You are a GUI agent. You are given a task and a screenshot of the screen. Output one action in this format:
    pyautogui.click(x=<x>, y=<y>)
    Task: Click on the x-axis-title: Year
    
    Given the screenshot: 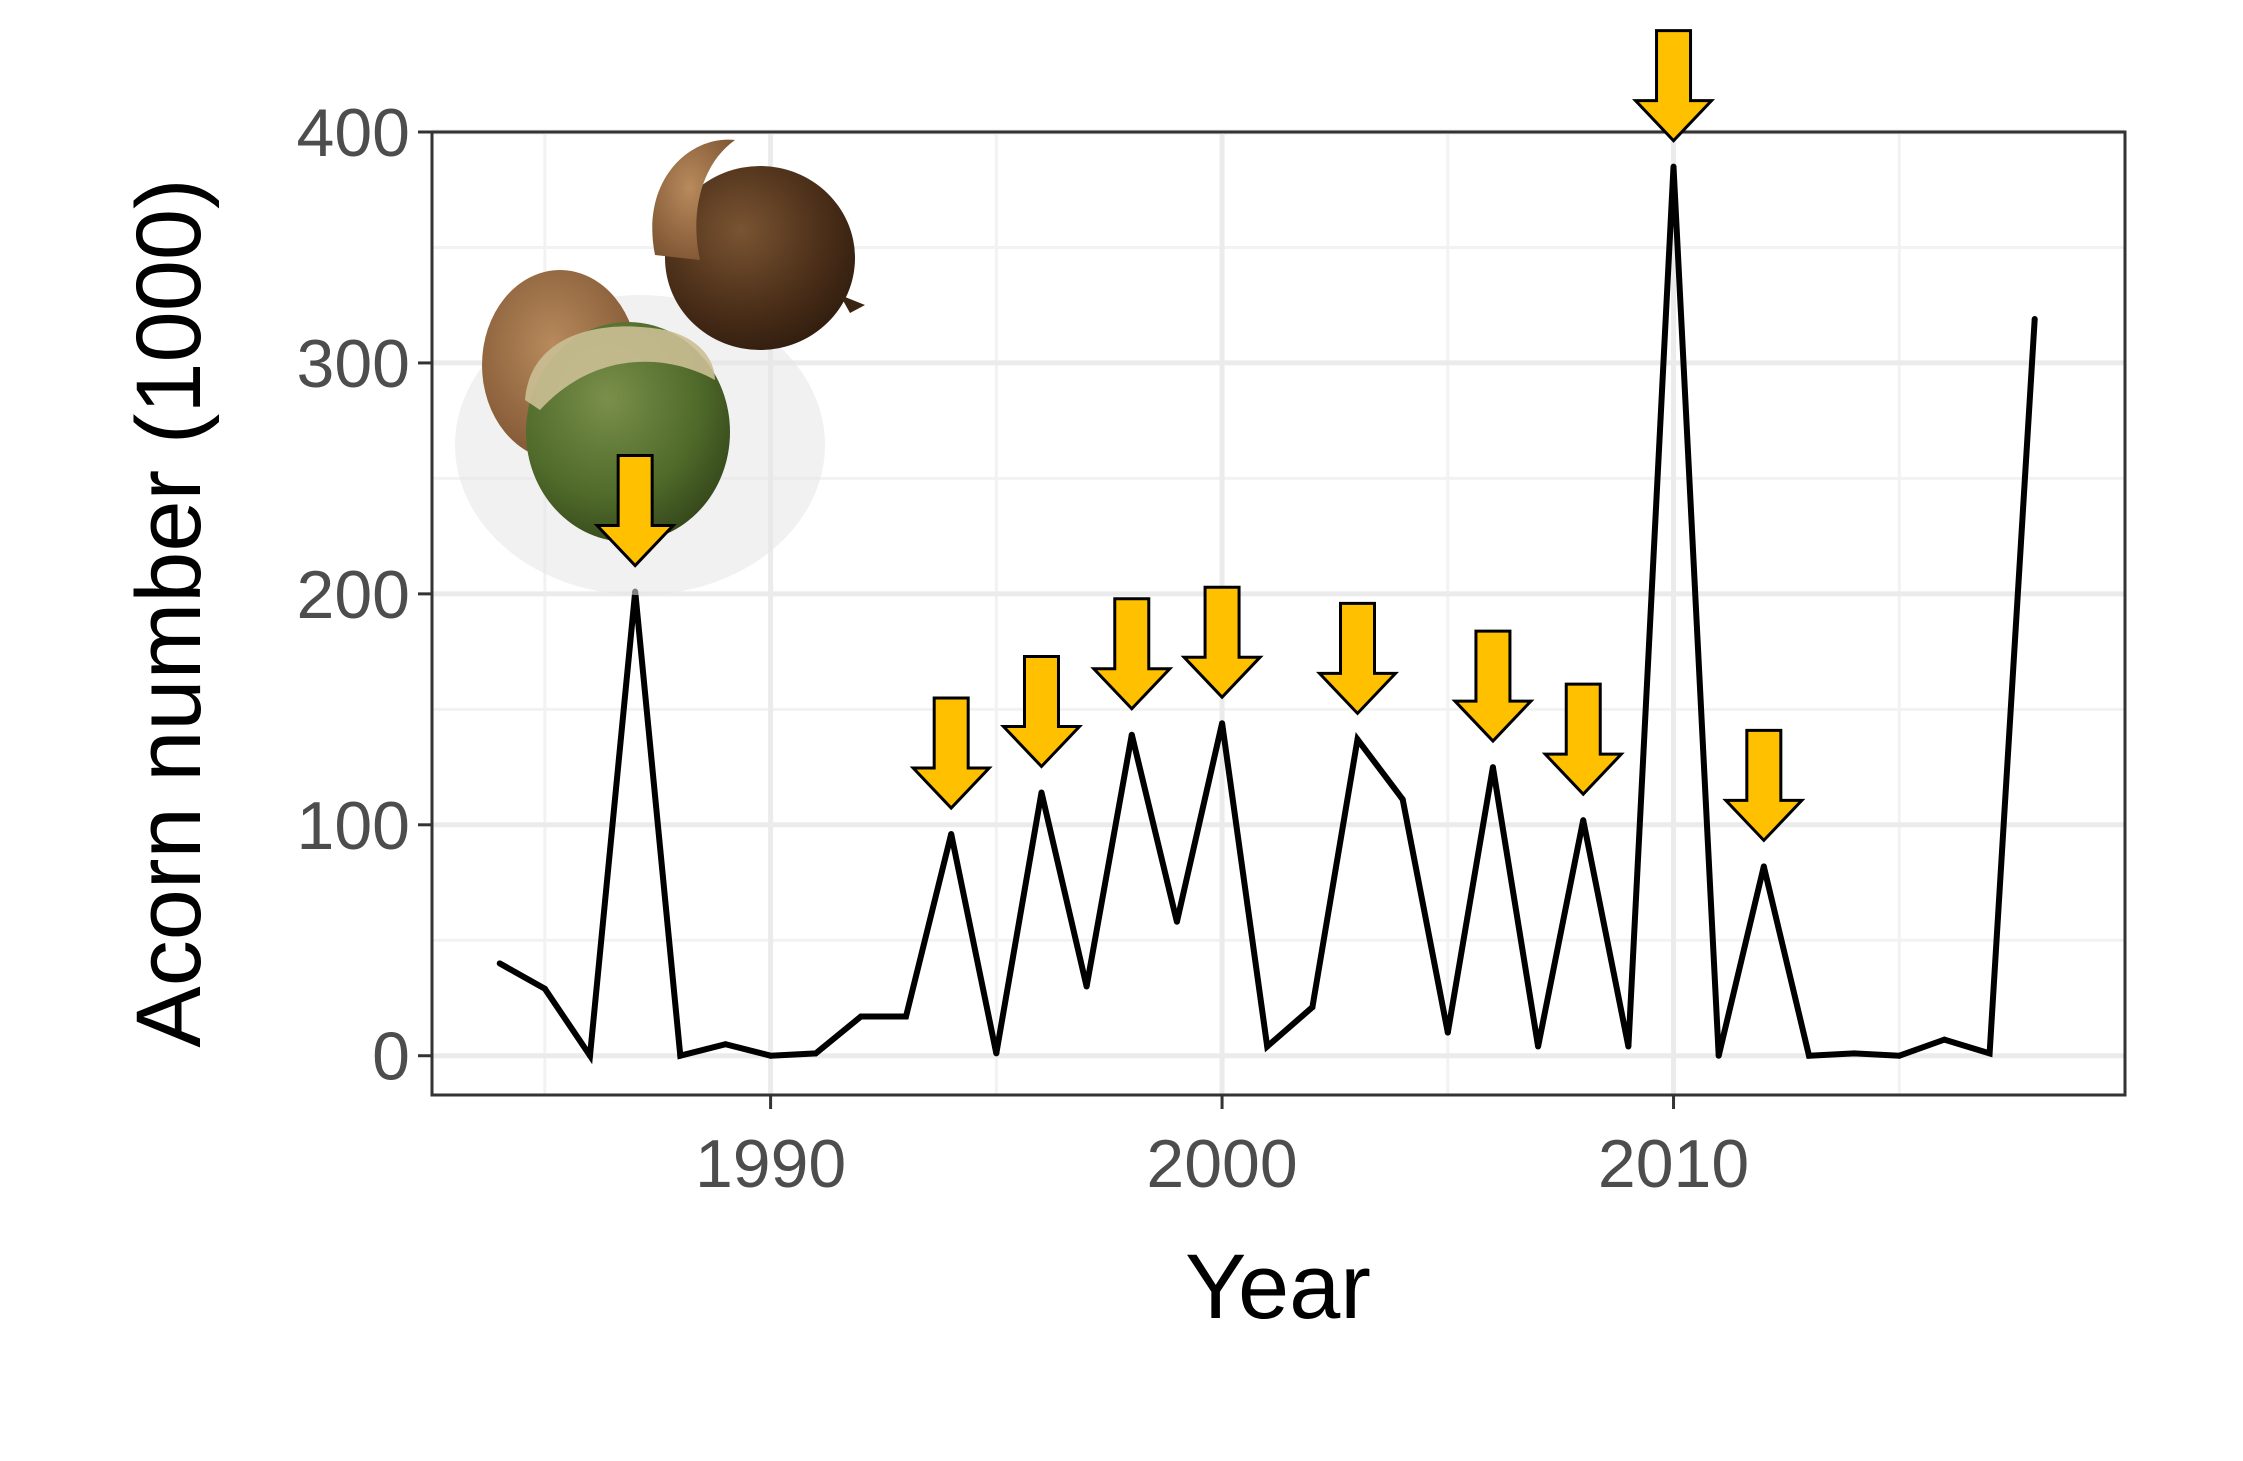 What is the action you would take?
    pyautogui.click(x=1278, y=1287)
    